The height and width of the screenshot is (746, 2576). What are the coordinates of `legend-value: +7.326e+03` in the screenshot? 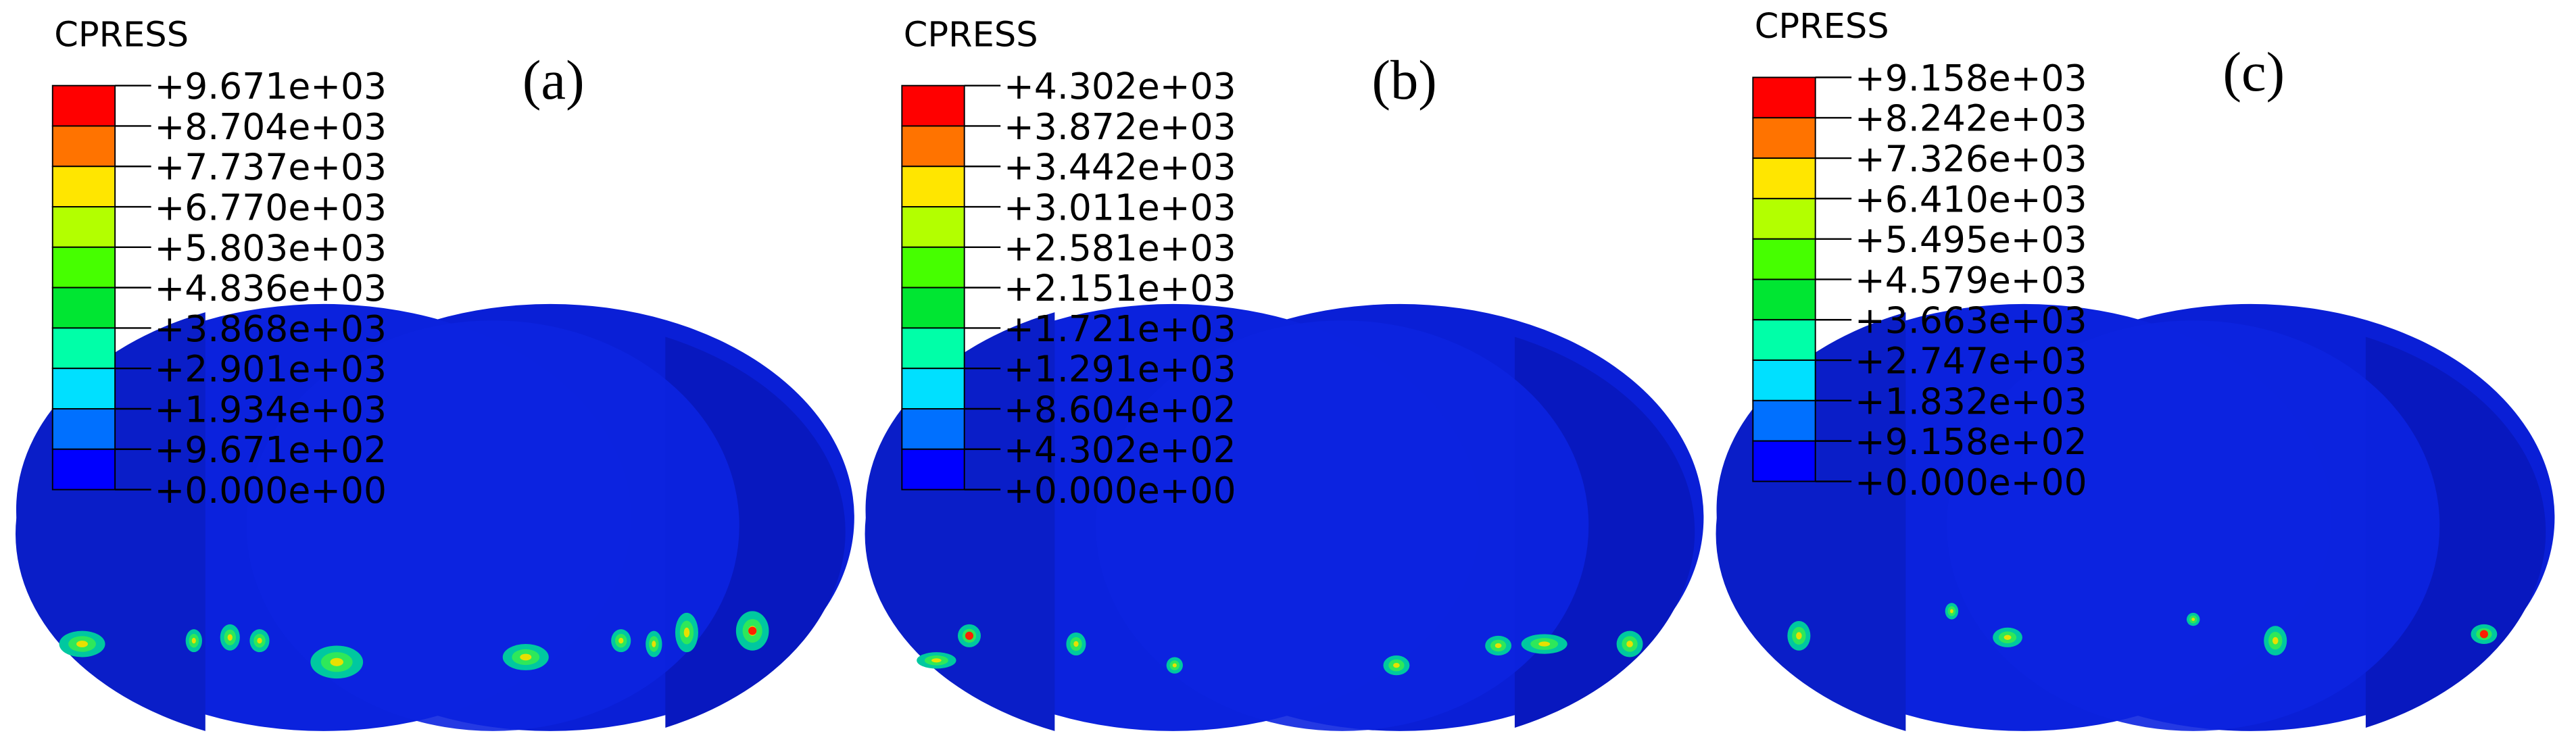 It's located at (1971, 159).